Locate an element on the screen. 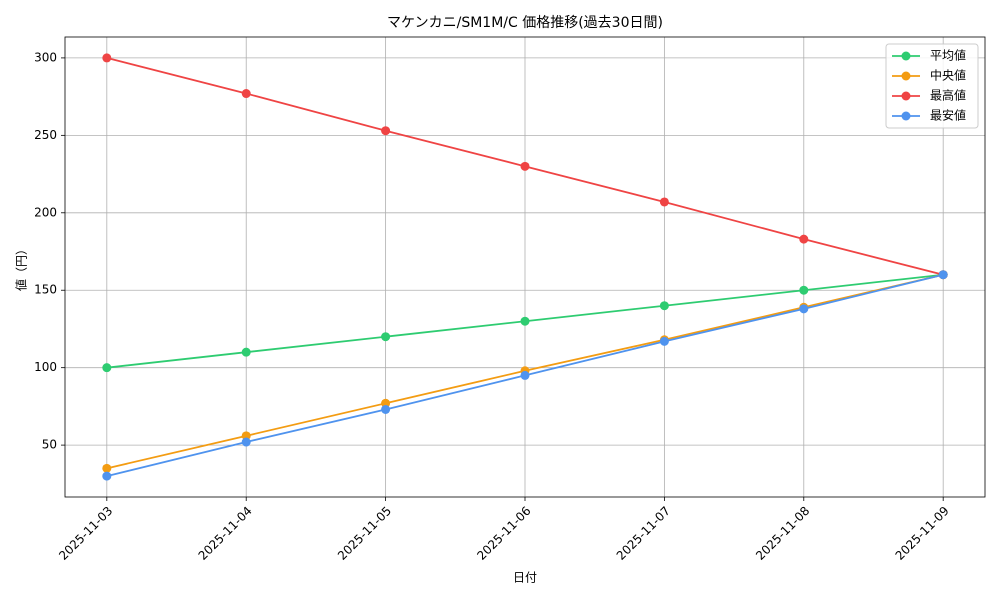 Image resolution: width=1000 pixels, height=600 pixels. x-tick-label: 2025-11-08 is located at coordinates (782, 533).